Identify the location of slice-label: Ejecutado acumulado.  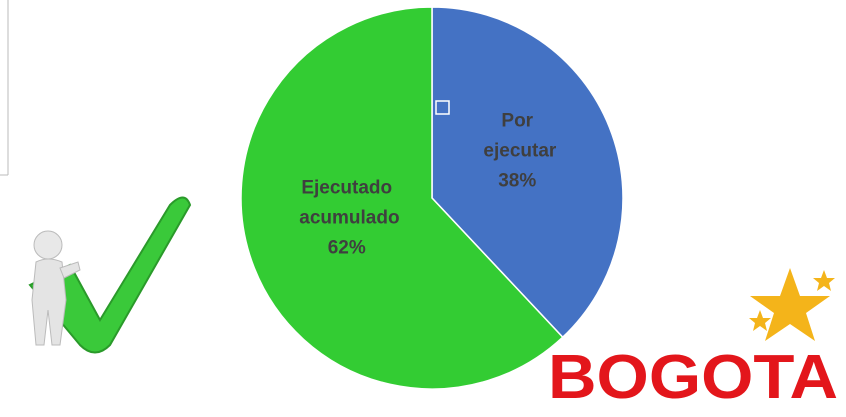
(347, 203).